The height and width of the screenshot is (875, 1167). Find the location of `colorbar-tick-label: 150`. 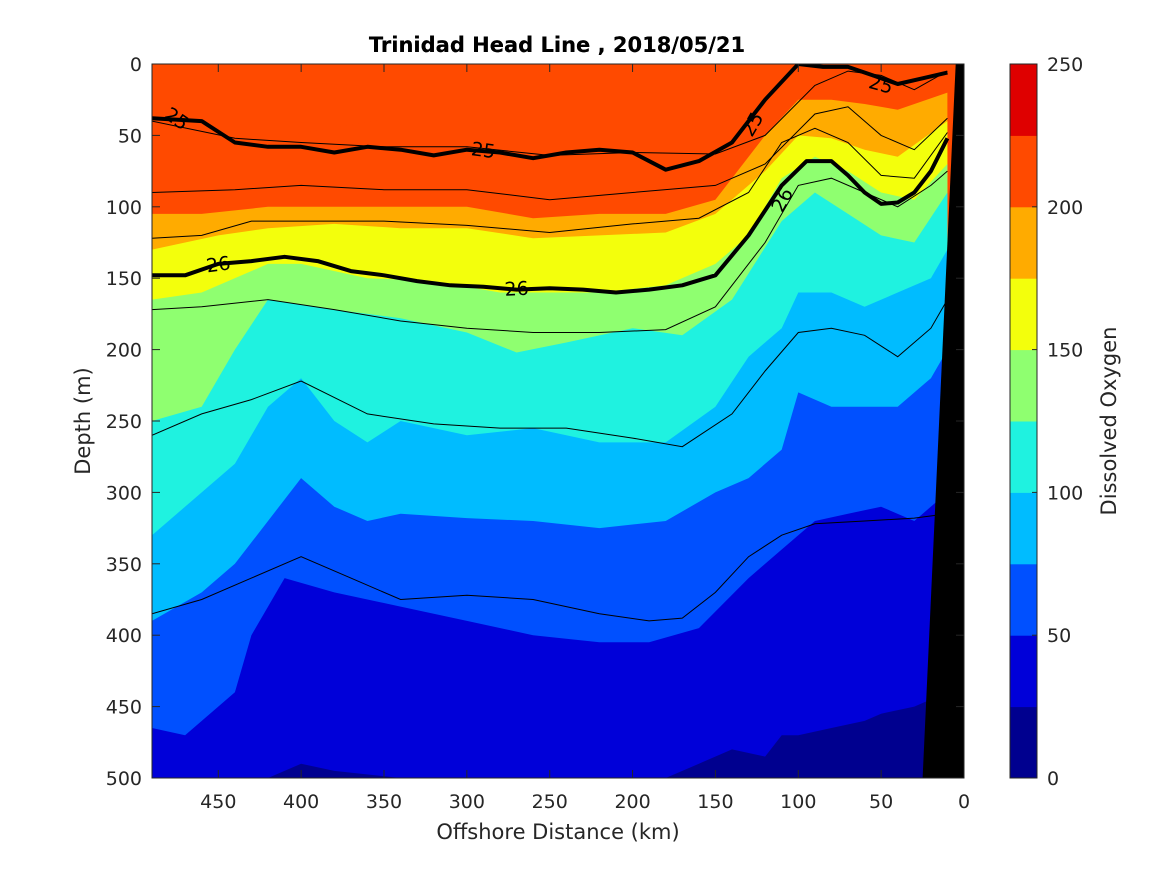

colorbar-tick-label: 150 is located at coordinates (1065, 351).